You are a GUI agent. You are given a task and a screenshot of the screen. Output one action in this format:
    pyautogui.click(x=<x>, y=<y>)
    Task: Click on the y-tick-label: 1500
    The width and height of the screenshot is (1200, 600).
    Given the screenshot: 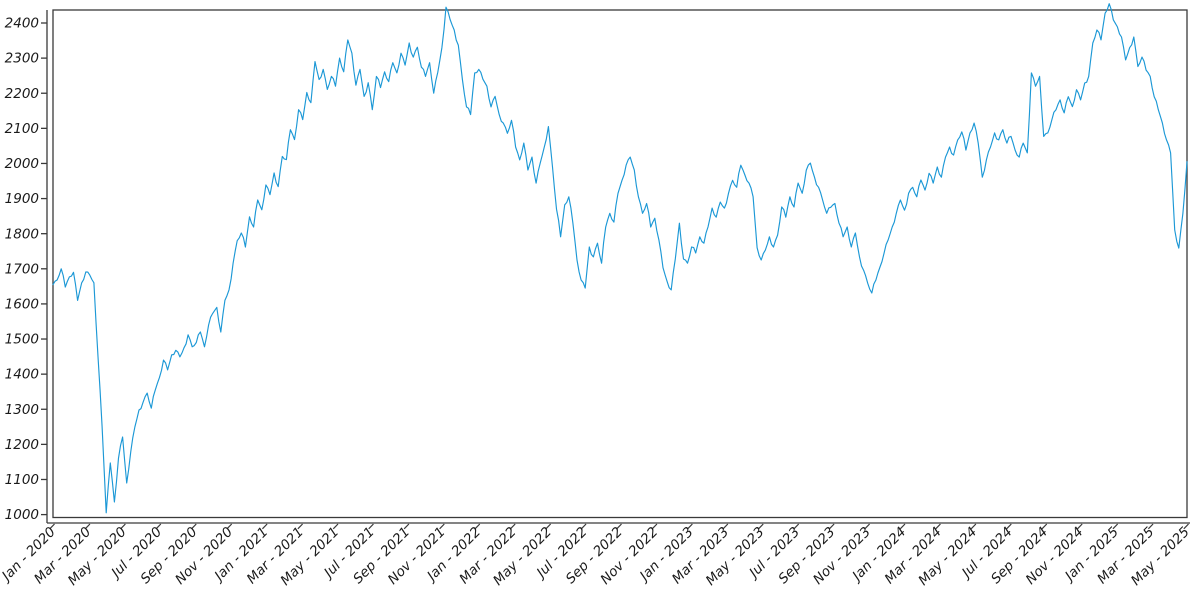 What is the action you would take?
    pyautogui.click(x=22, y=340)
    